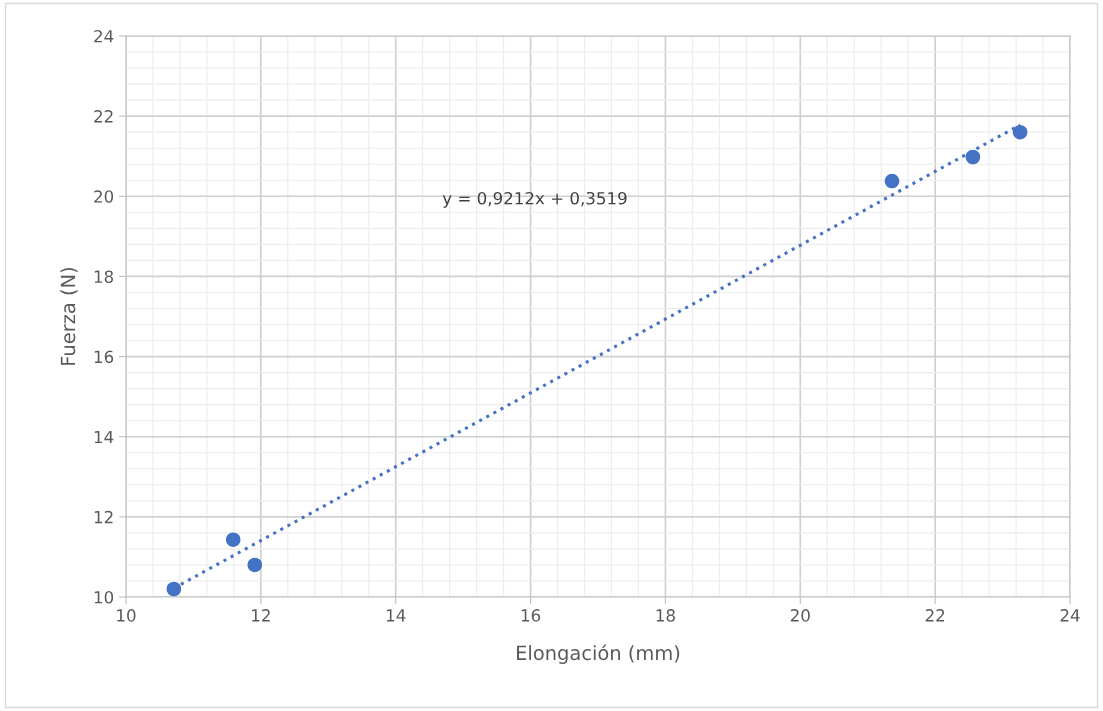 This screenshot has height=711, width=1103. Describe the element at coordinates (104, 196) in the screenshot. I see `y-tick-label: 20` at that location.